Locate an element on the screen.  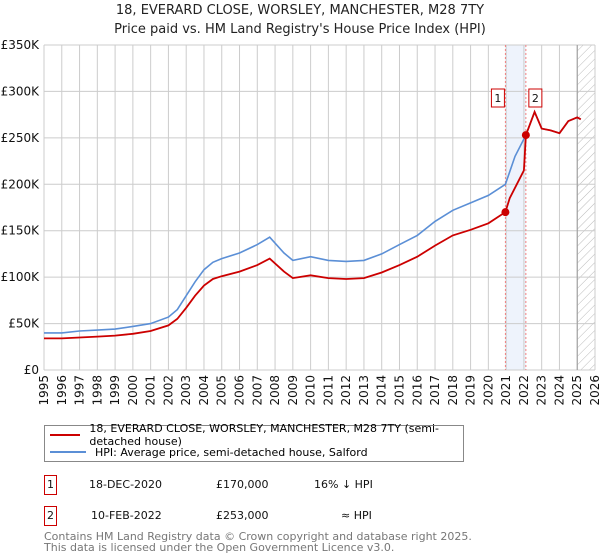
x-tick-label: 2011 is located at coordinates (328, 390).